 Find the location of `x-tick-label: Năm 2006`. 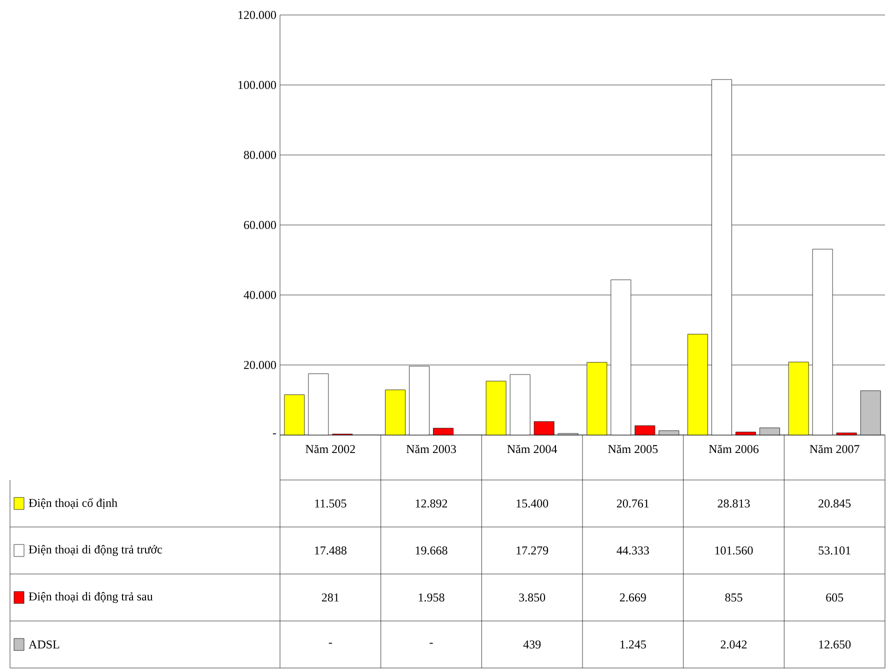

x-tick-label: Năm 2006 is located at coordinates (733, 449).